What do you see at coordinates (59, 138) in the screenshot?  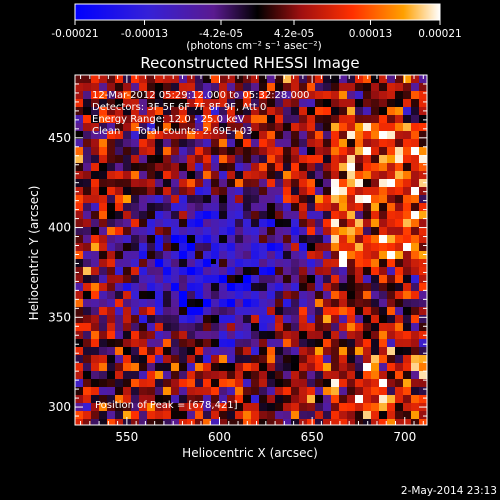 I see `y-tick-label: 450` at bounding box center [59, 138].